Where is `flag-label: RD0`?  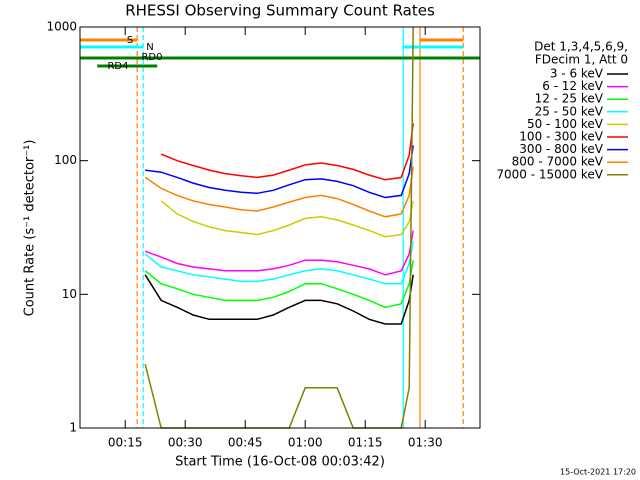 flag-label: RD0 is located at coordinates (151, 57).